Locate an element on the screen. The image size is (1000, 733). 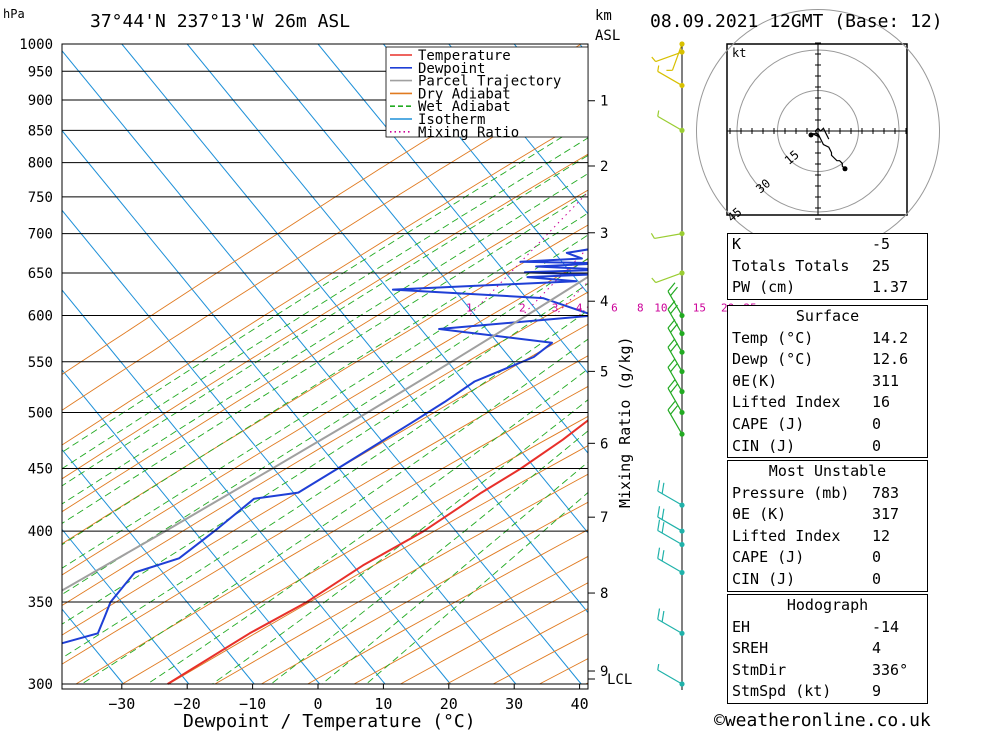
stat-value: 783 is located at coordinates (886, 492).